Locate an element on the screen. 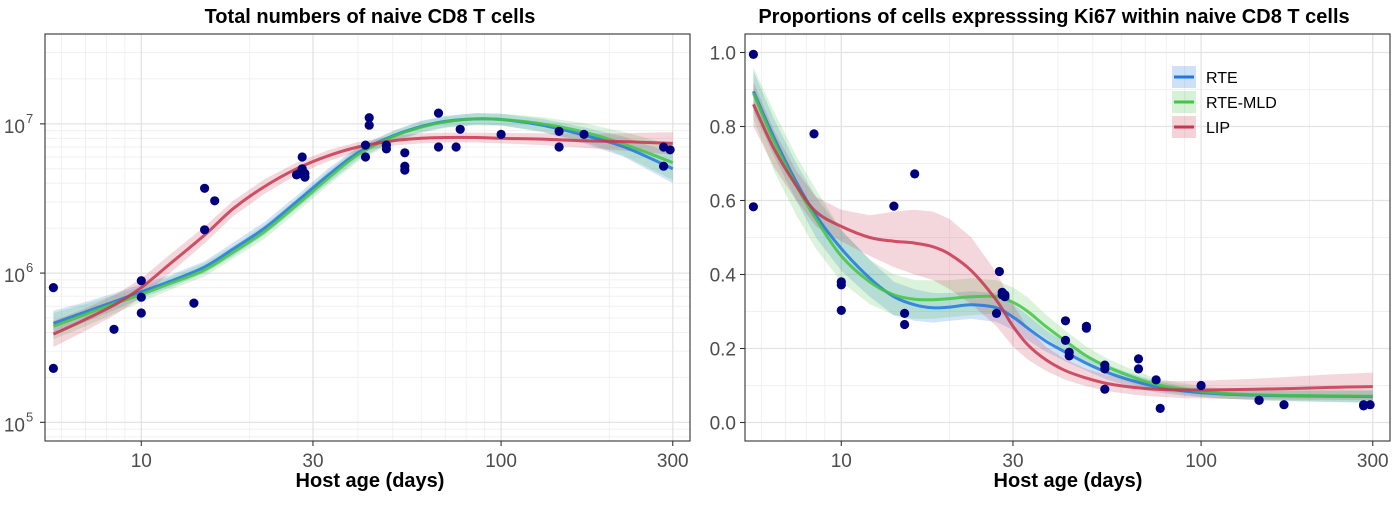  x-tick-label: 10 is located at coordinates (841, 461).